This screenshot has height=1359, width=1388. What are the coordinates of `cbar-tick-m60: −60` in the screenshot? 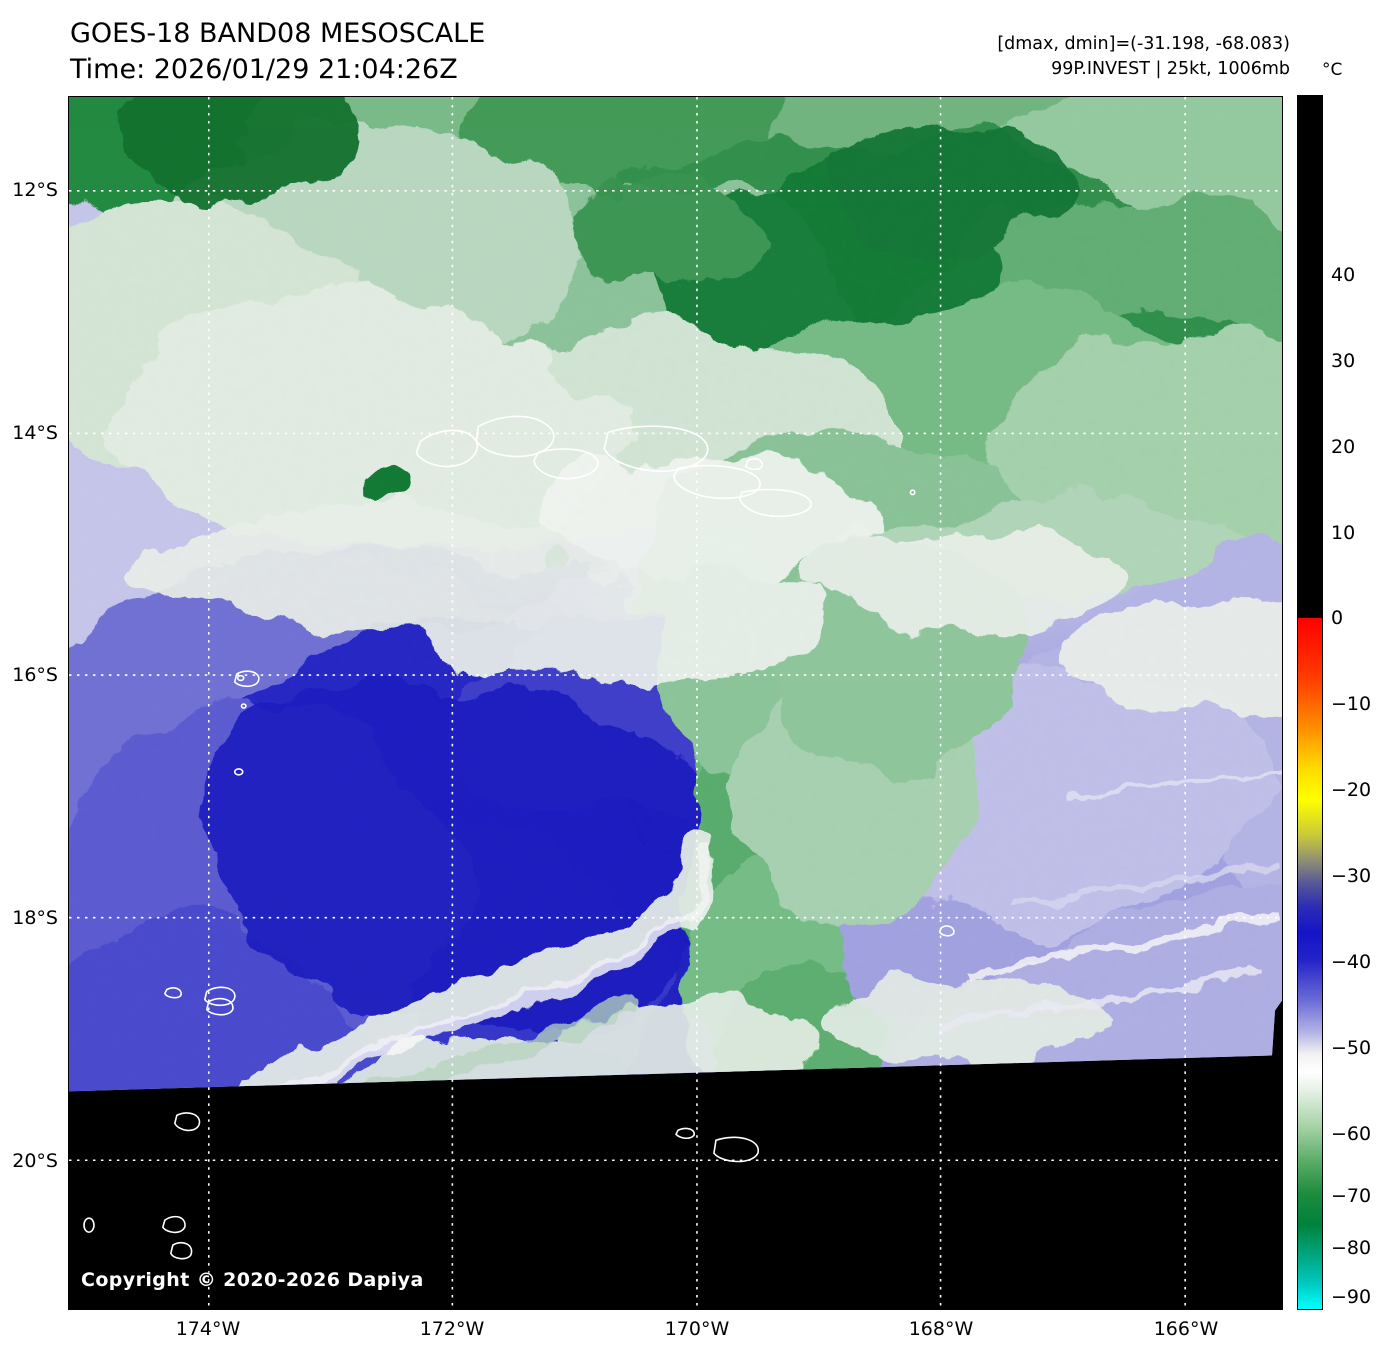 It's located at (1351, 1134).